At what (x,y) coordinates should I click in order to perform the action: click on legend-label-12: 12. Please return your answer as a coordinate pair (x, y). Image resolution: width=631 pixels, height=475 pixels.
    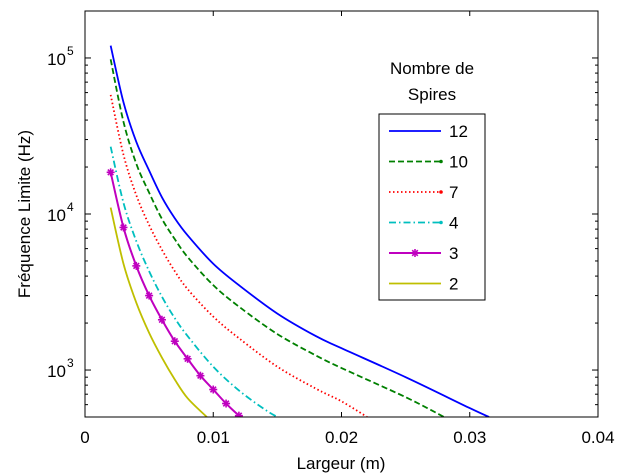
    Looking at the image, I should click on (458, 131).